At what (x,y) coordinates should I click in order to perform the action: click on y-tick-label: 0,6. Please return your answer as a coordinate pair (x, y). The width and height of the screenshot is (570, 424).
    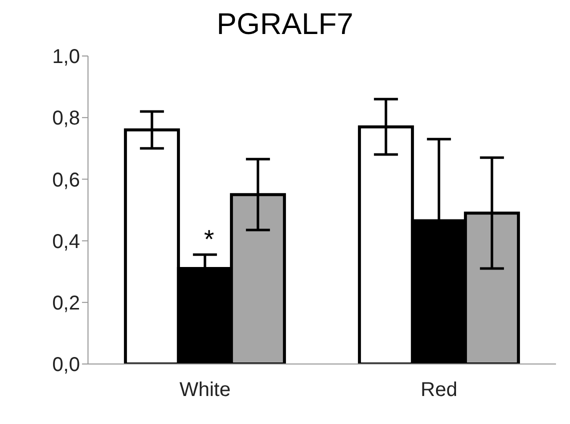
    Looking at the image, I should click on (66, 180).